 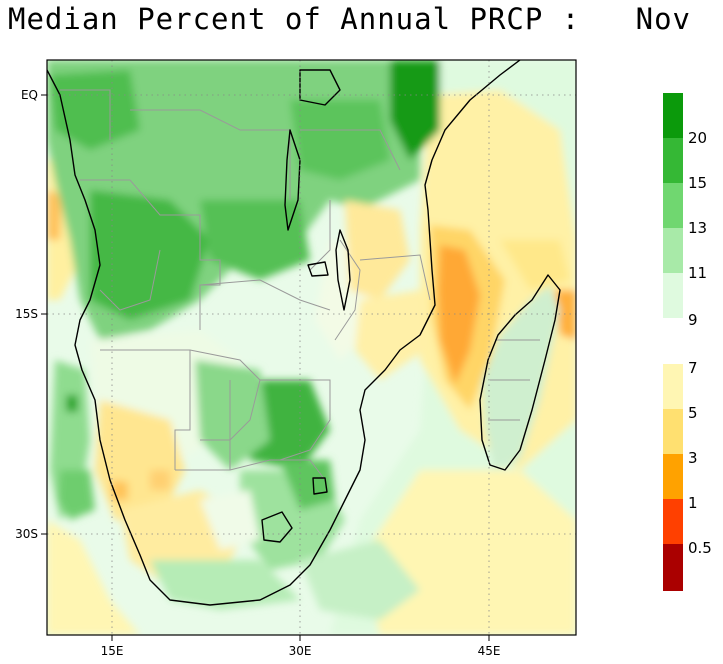 I want to click on swaziland-outline, so click(x=320, y=486).